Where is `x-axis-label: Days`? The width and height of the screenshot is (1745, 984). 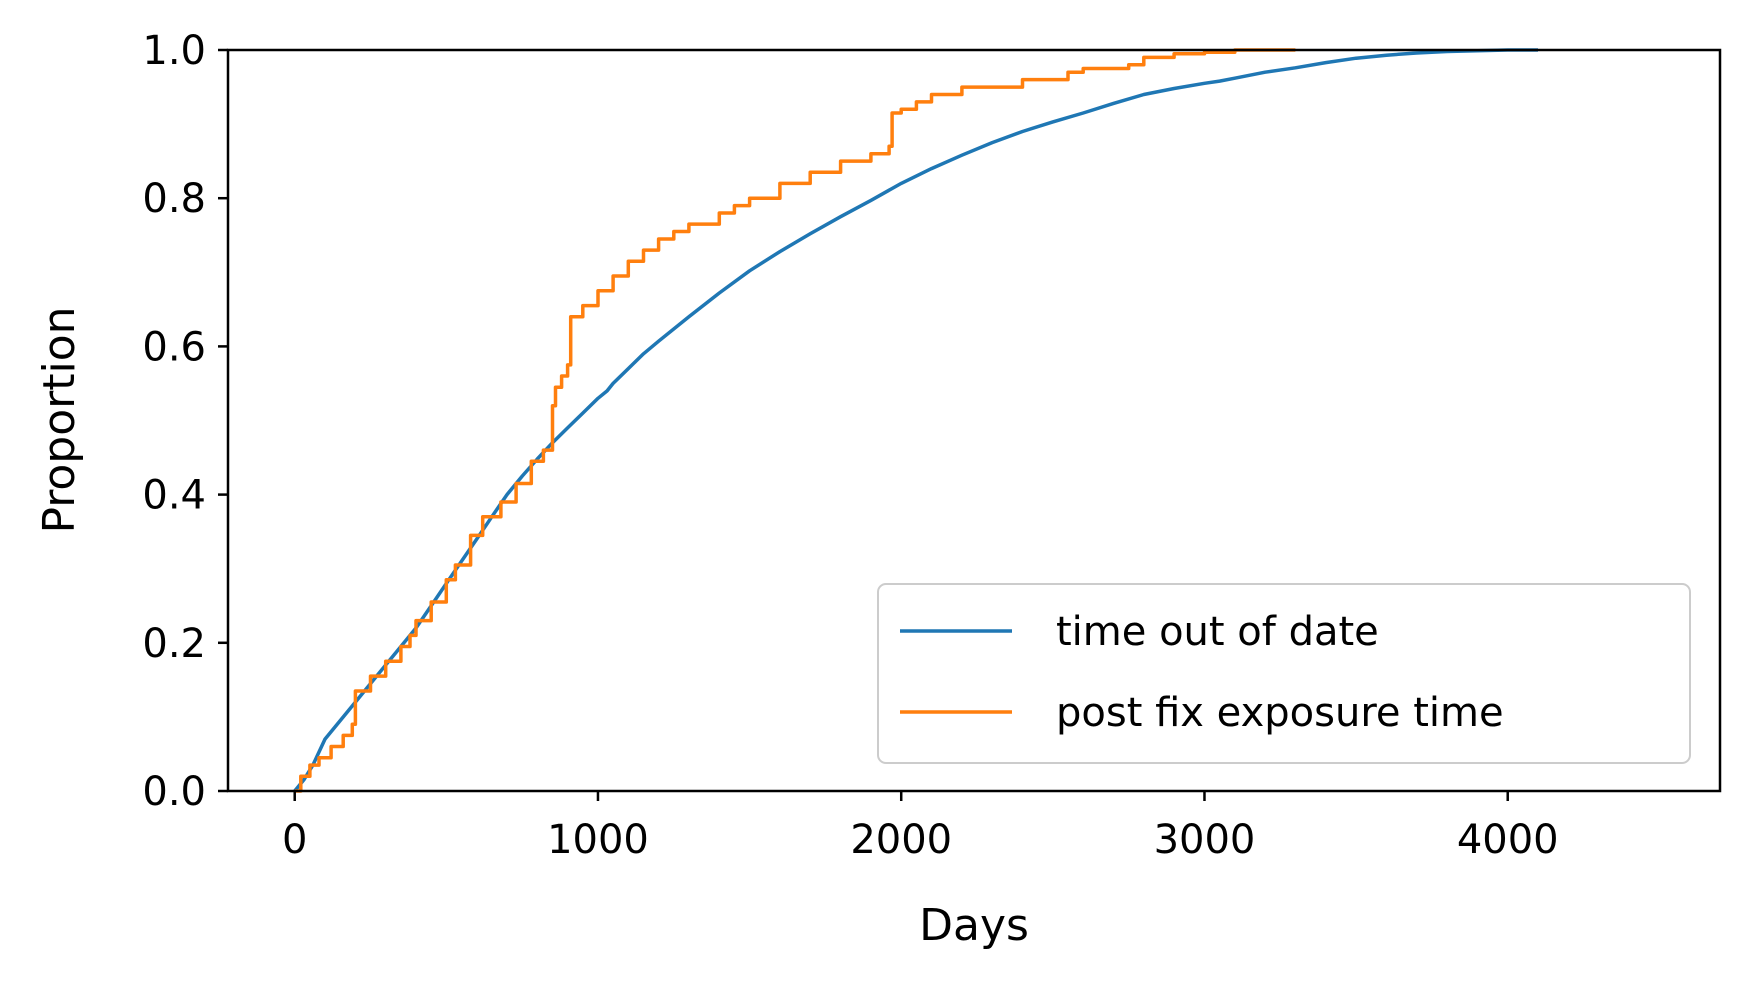
x-axis-label: Days is located at coordinates (974, 925).